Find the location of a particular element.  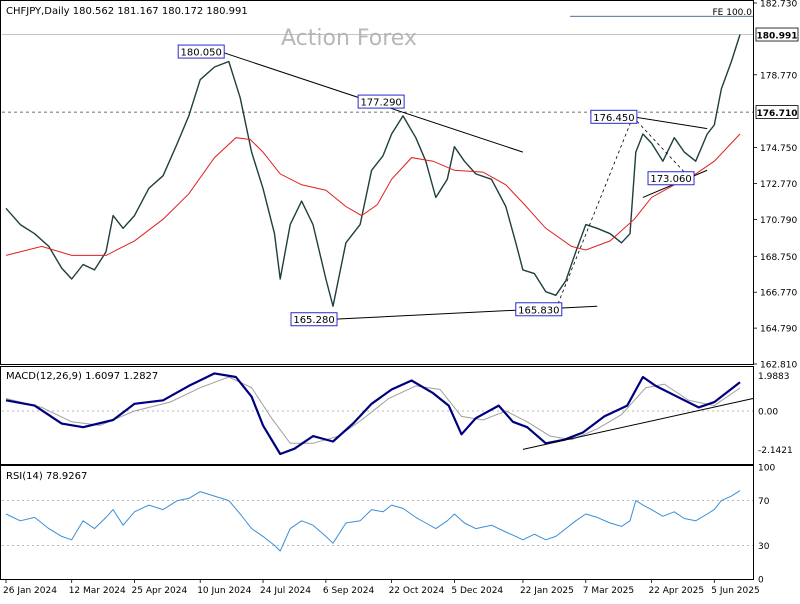

rsi-axis-tick-0: 100 is located at coordinates (766, 469).